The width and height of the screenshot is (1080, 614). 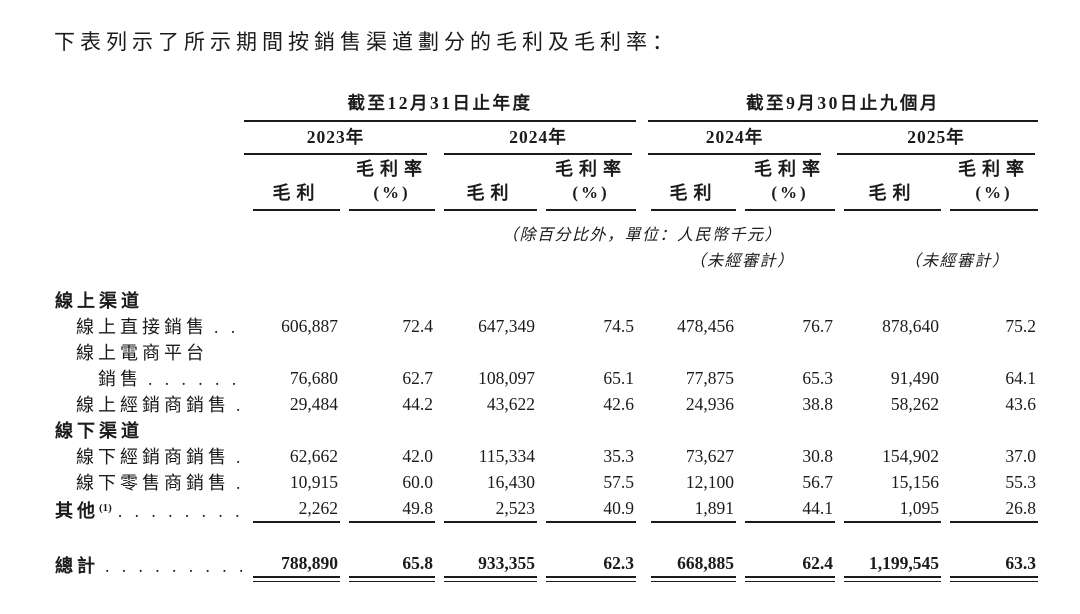 I want to click on unaudited-note-2025: （未經審計）, so click(x=957, y=261).